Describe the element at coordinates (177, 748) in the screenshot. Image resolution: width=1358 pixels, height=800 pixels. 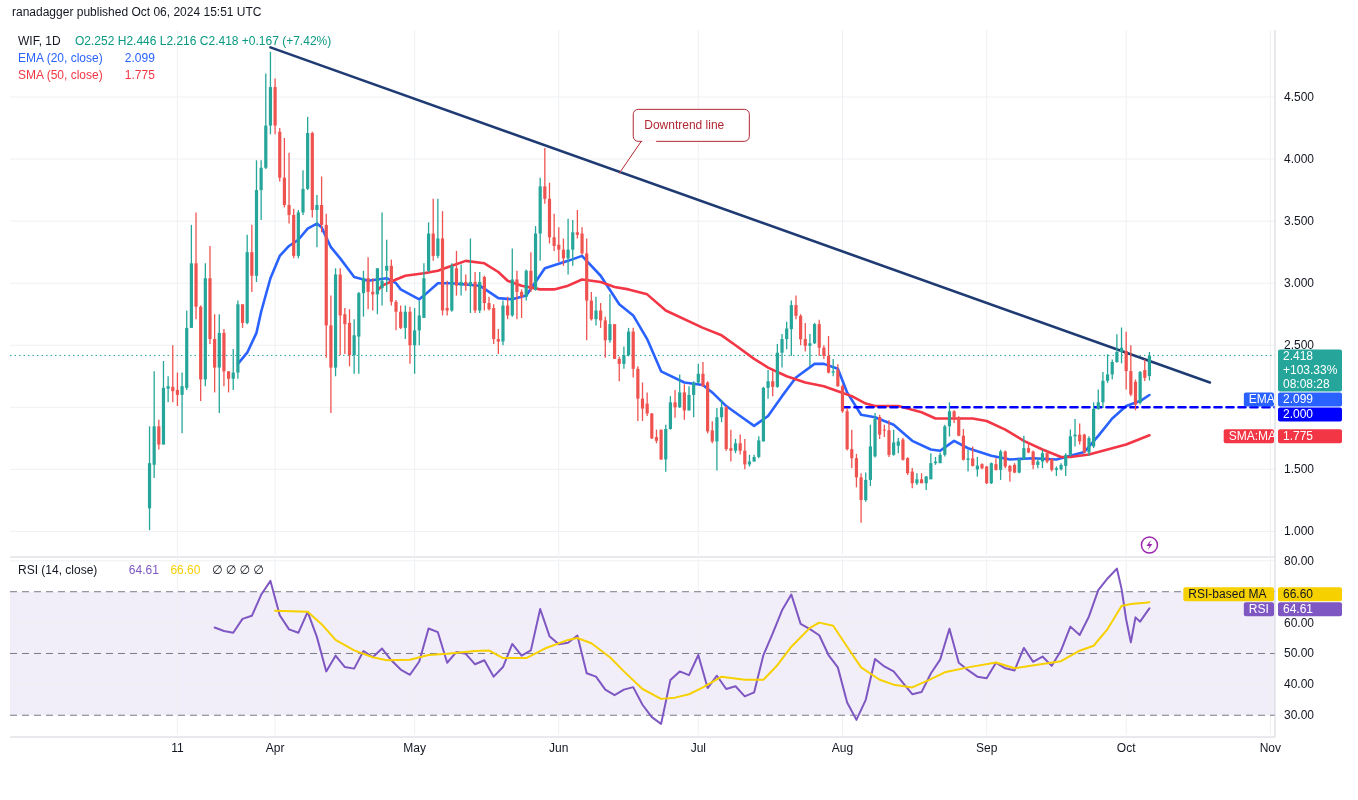
I see `x-tick-label: 11` at that location.